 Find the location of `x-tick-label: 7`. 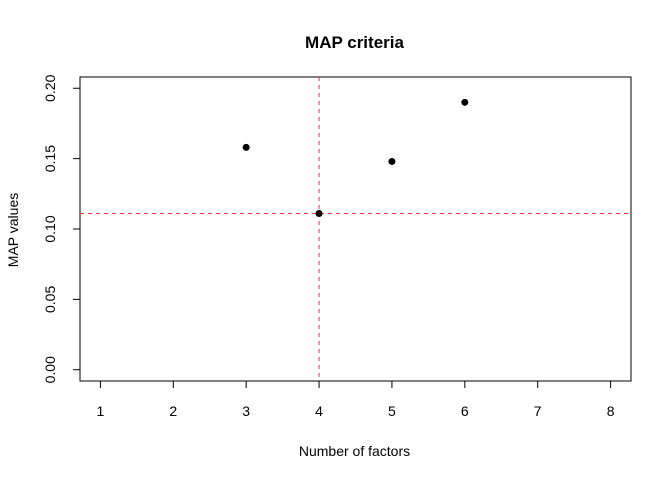

x-tick-label: 7 is located at coordinates (538, 411).